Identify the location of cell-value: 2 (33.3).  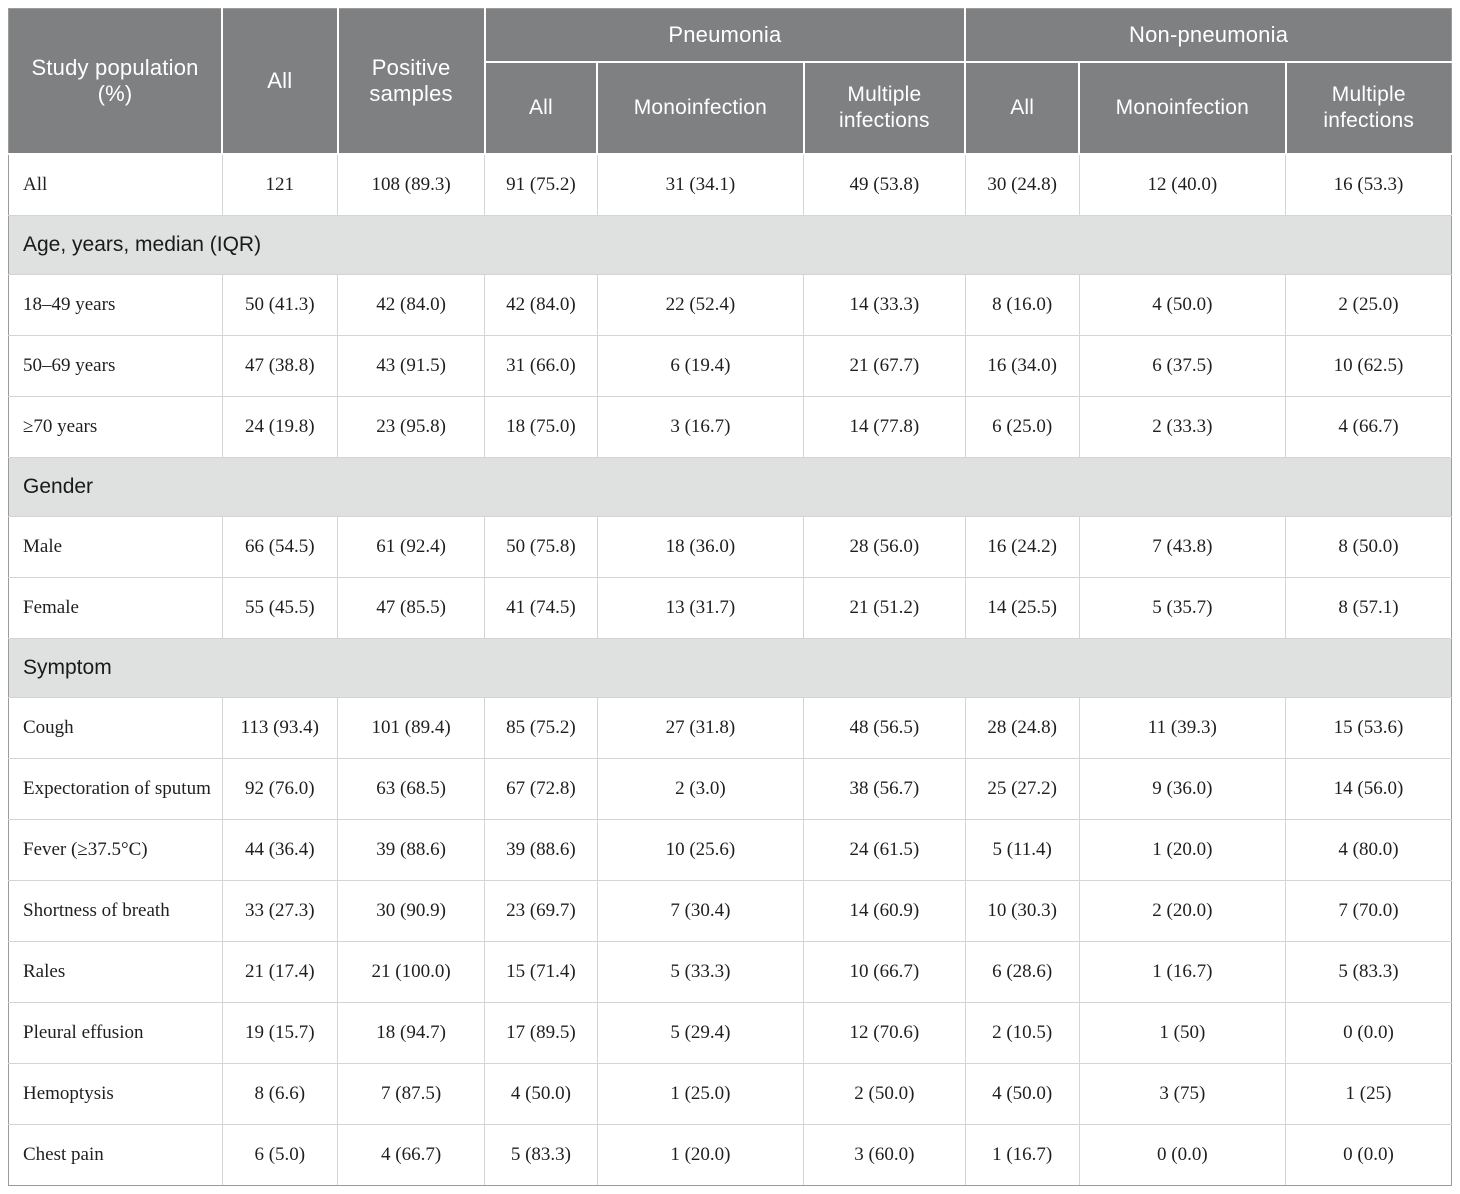
(1182, 427).